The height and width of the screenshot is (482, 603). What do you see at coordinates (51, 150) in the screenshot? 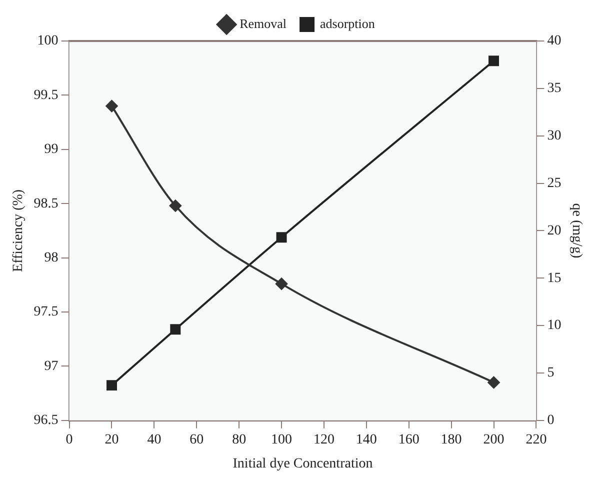
I see `y-tick-label: 99` at bounding box center [51, 150].